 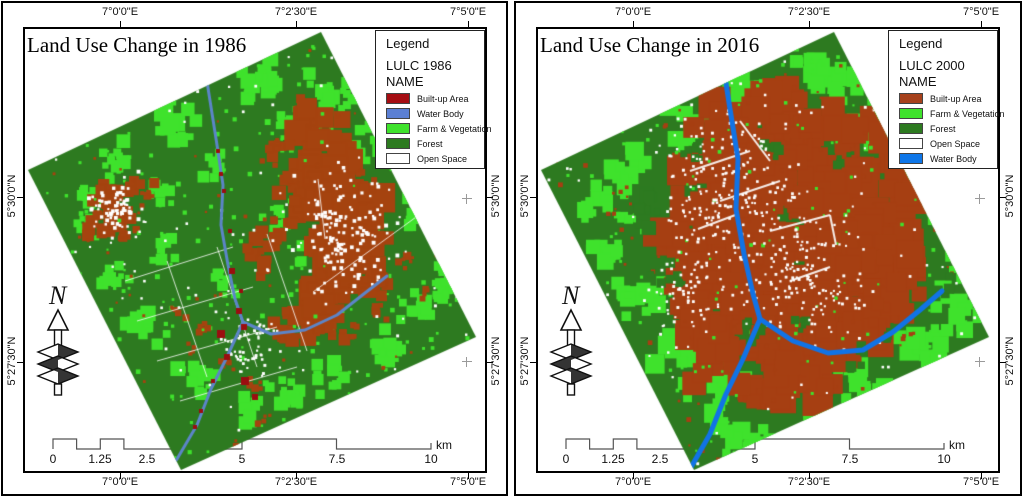 I want to click on map-title: Land Use Change in 2016, so click(x=650, y=45).